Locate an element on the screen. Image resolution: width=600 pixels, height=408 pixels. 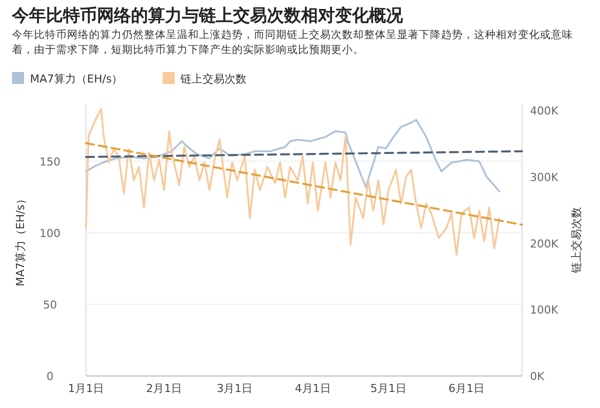
legend-label: 链上交易次数 is located at coordinates (213, 79).